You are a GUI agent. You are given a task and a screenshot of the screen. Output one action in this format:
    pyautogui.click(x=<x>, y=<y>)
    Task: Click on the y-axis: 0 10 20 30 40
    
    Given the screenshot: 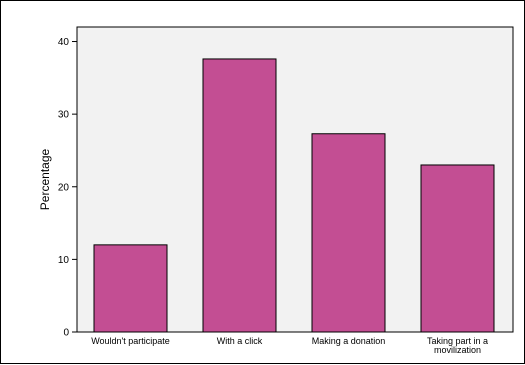 What is the action you would take?
    pyautogui.click(x=67, y=188)
    